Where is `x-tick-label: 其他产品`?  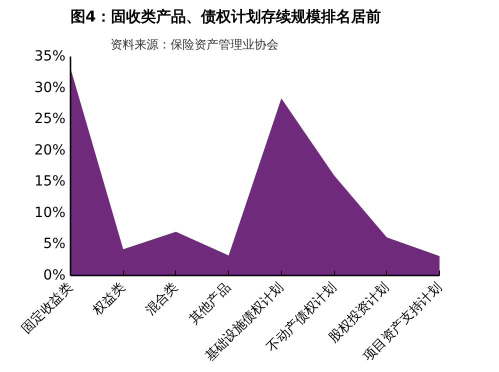 x-tick-label: 其他产品 is located at coordinates (210, 304).